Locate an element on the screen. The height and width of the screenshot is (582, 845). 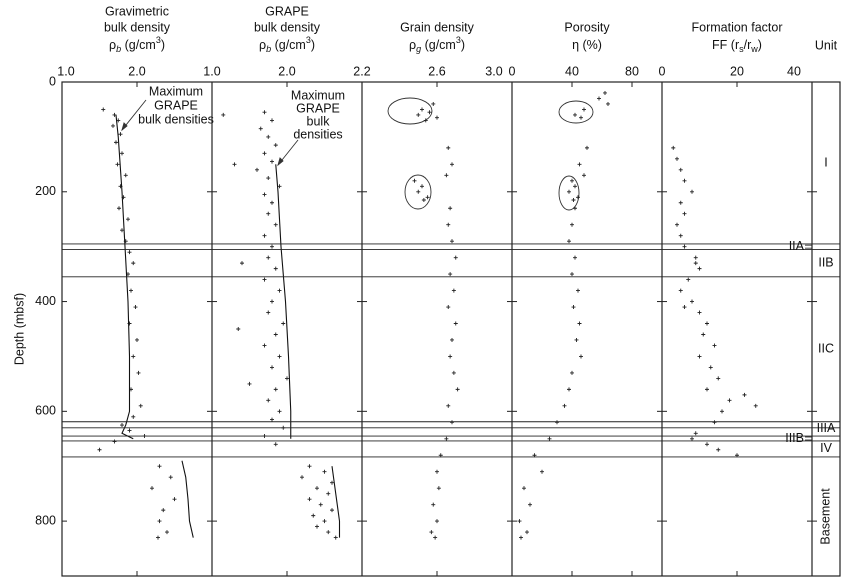
x-tick-label: 2.2 is located at coordinates (361, 71).